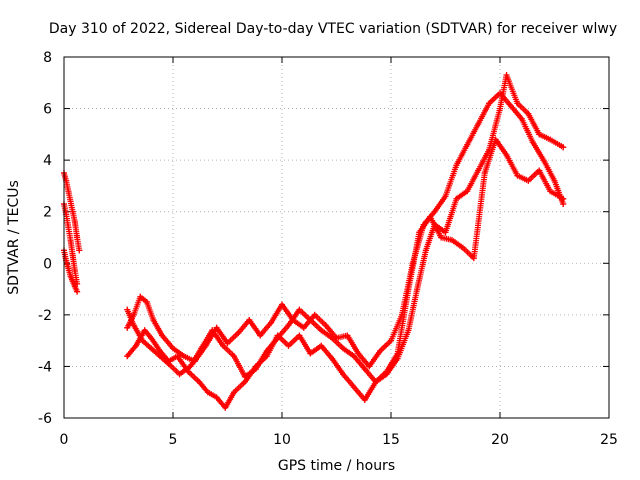 Image resolution: width=640 pixels, height=480 pixels. Describe the element at coordinates (14, 237) in the screenshot. I see `y-axis-label: SDTVAR / TECUs` at that location.